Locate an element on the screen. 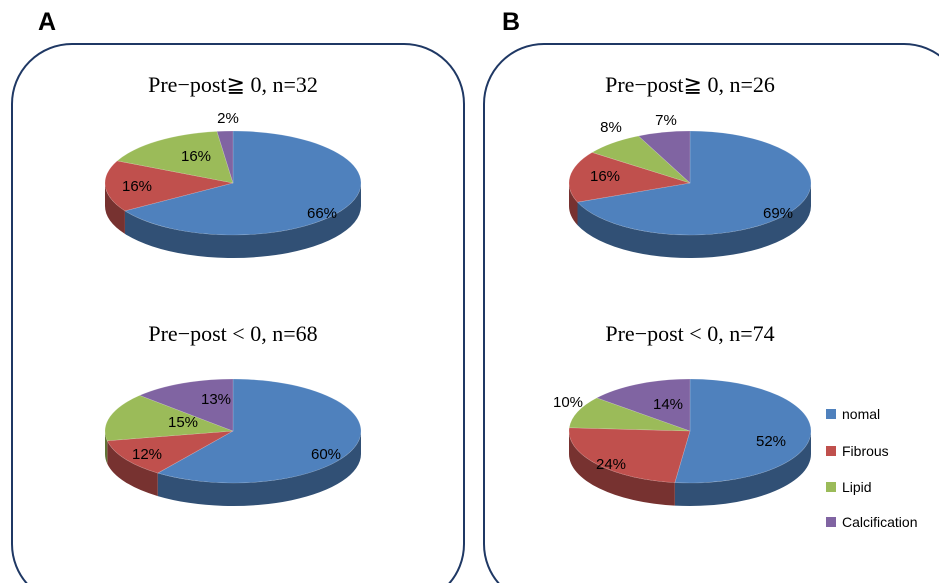  legend-label-calcification: Calcification is located at coordinates (879, 522).